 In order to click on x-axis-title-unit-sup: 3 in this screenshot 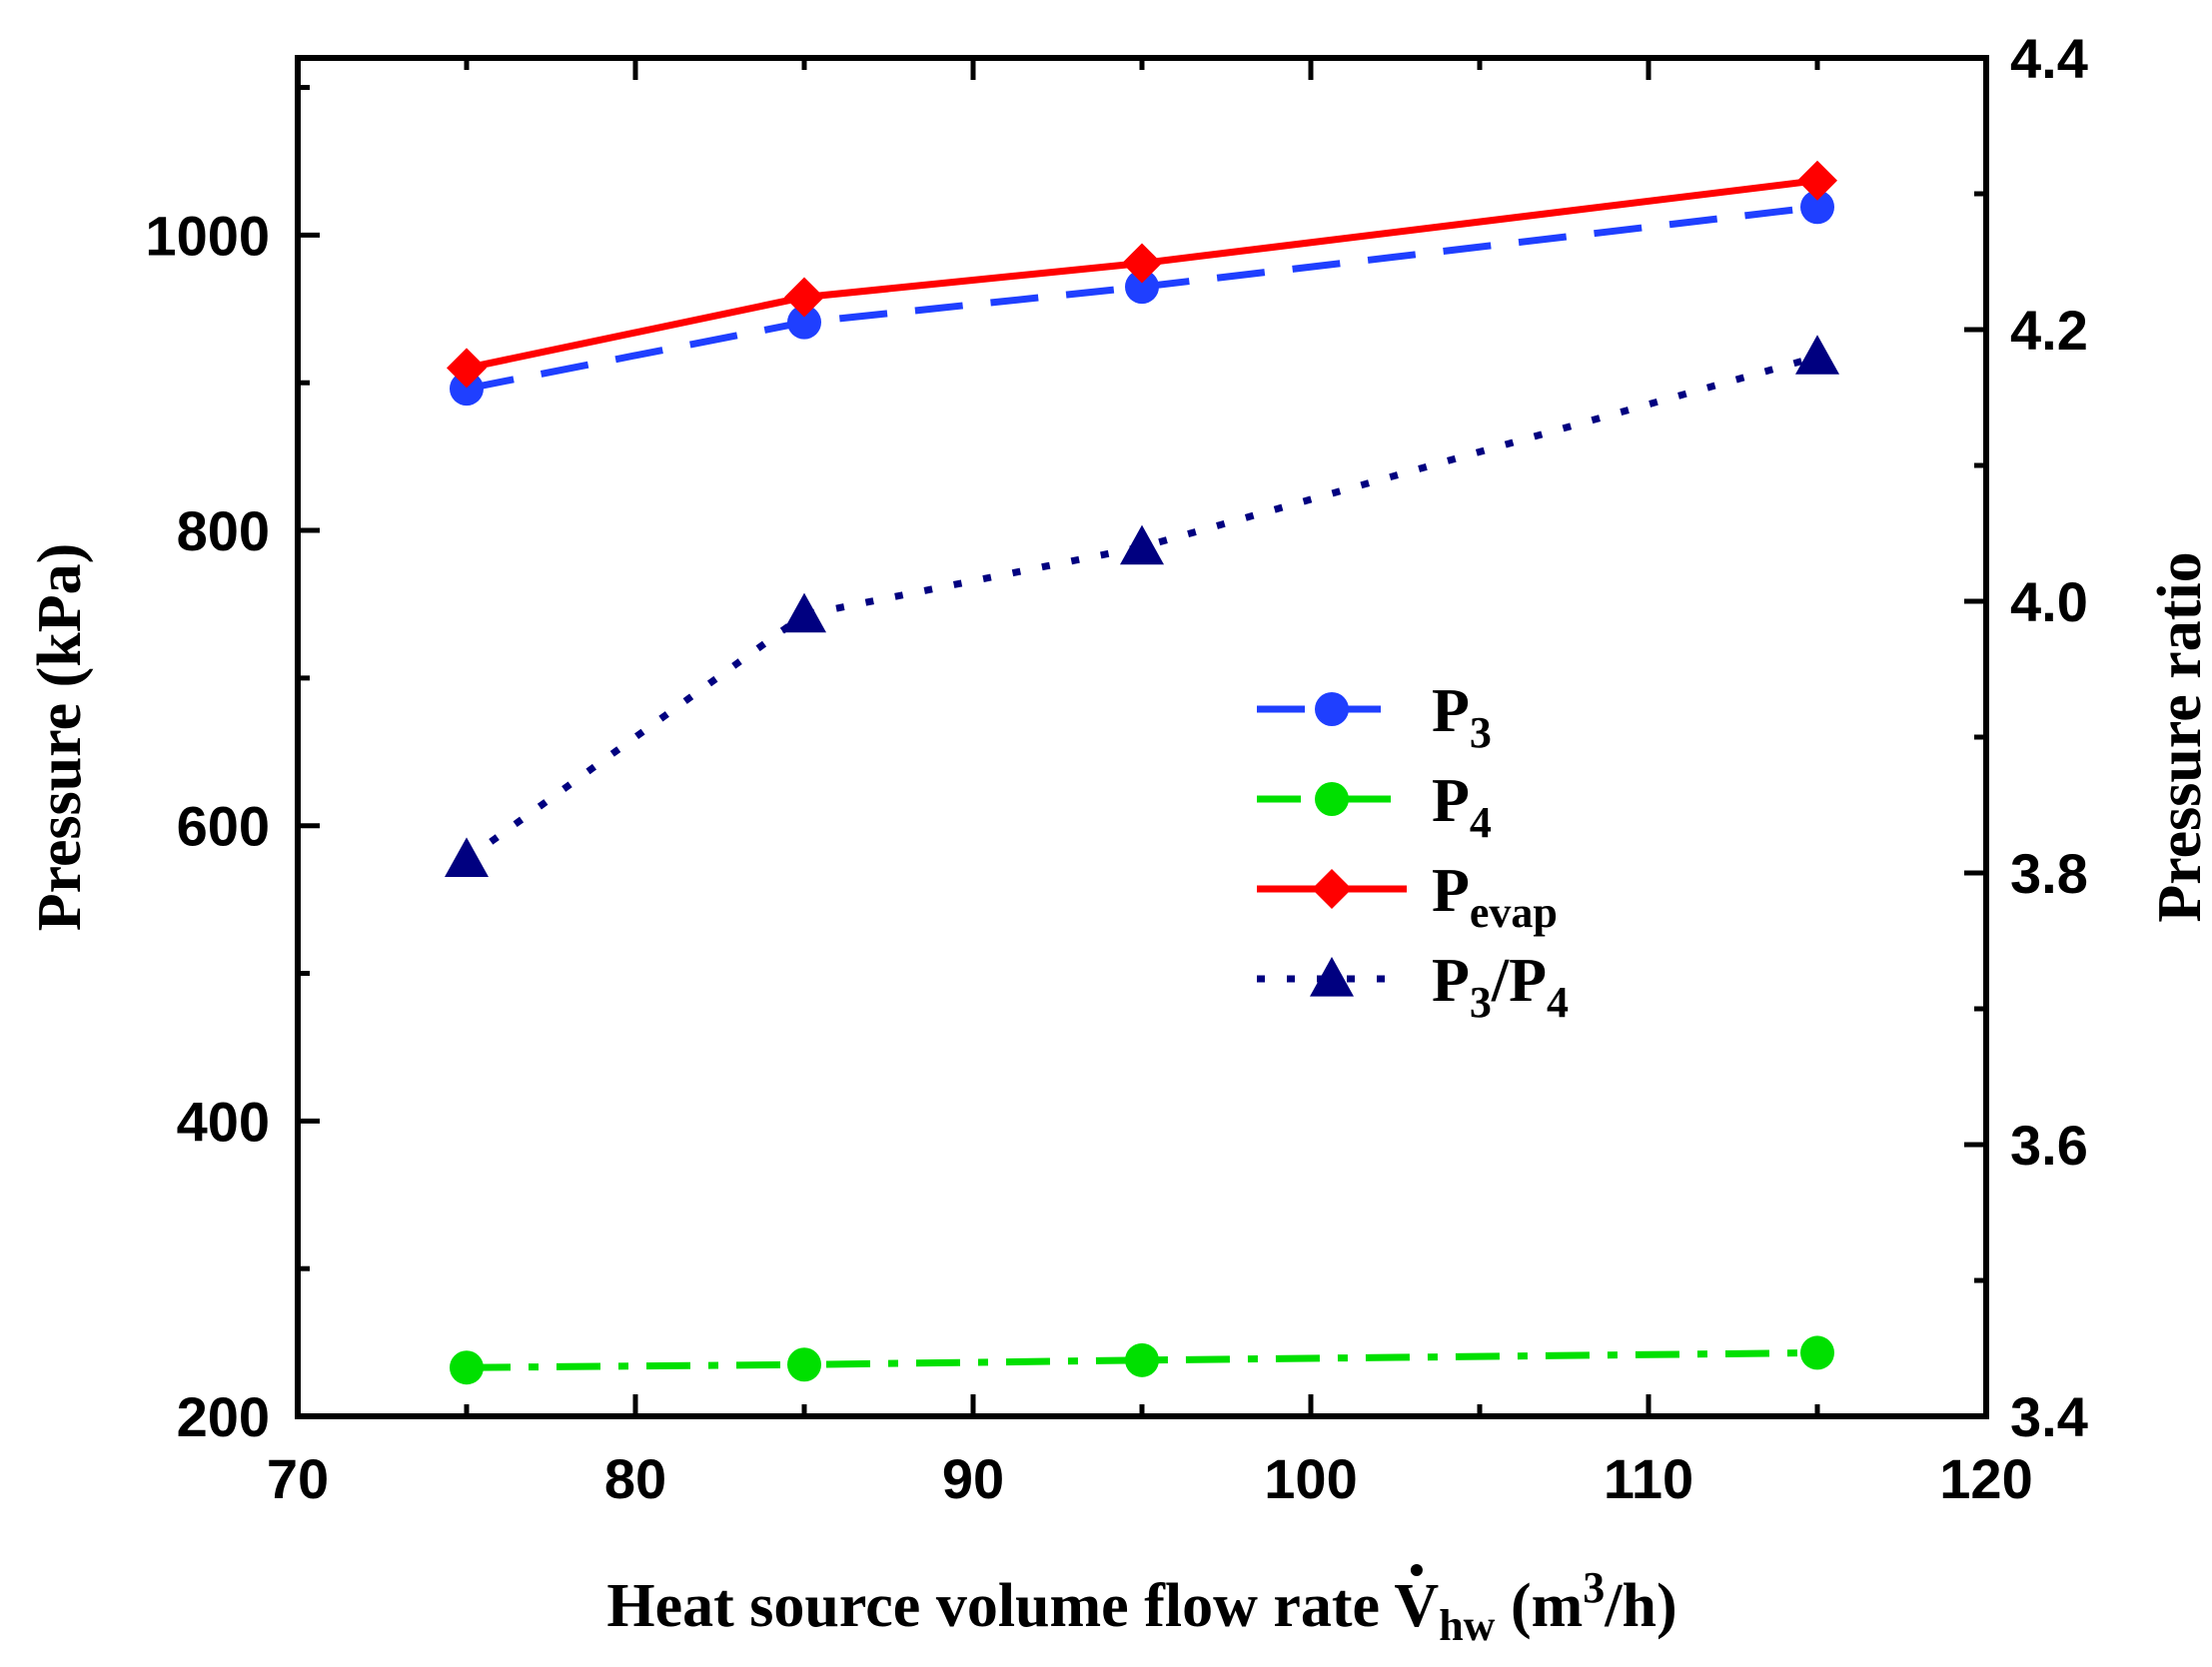, I will do `click(1594, 1588)`.